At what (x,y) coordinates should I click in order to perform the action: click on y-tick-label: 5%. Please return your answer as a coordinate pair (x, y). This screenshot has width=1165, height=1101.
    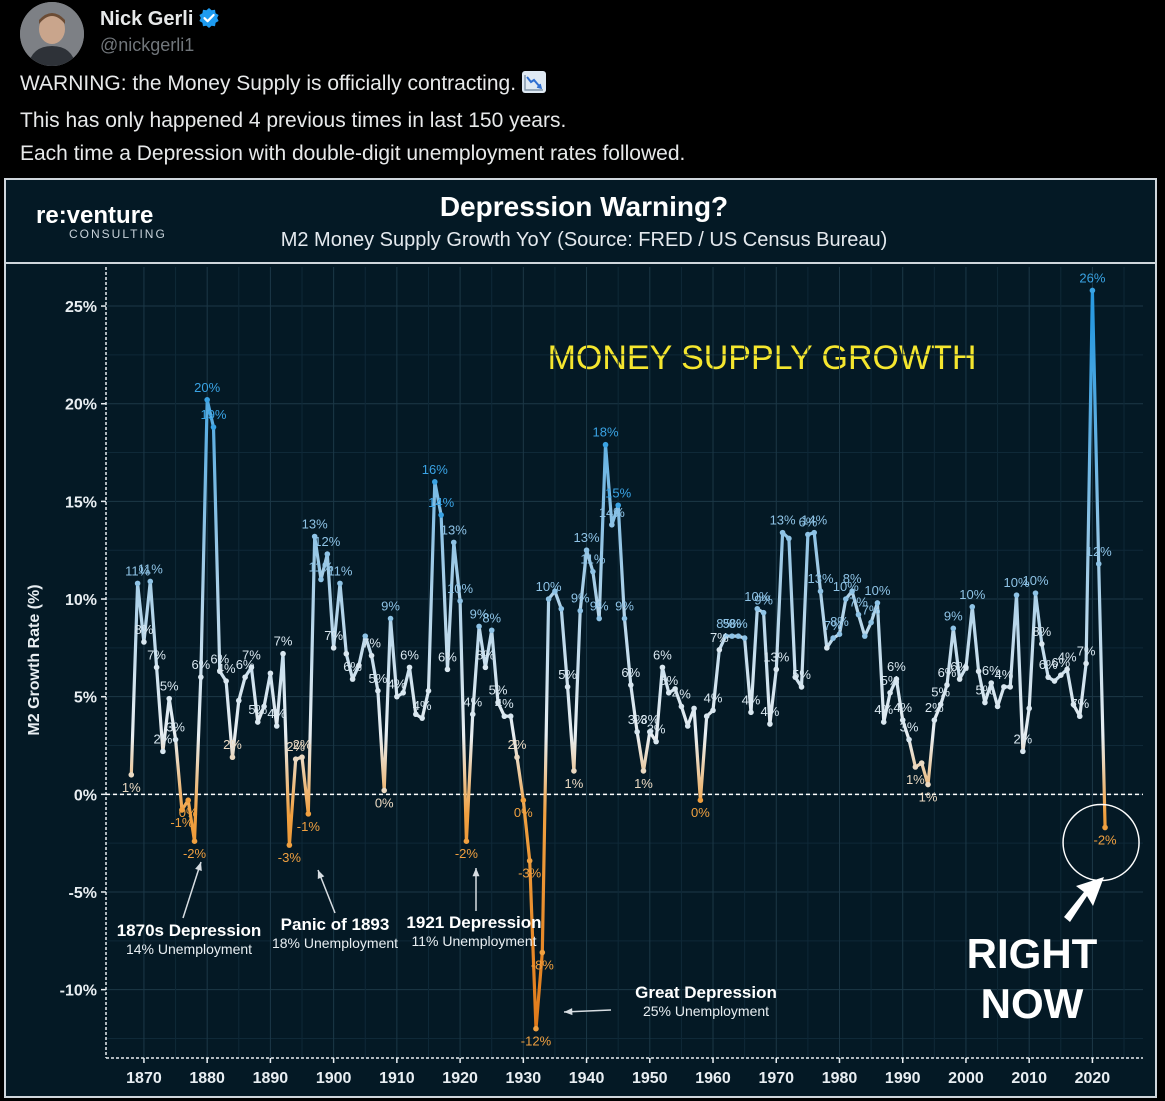
    Looking at the image, I should click on (85, 698).